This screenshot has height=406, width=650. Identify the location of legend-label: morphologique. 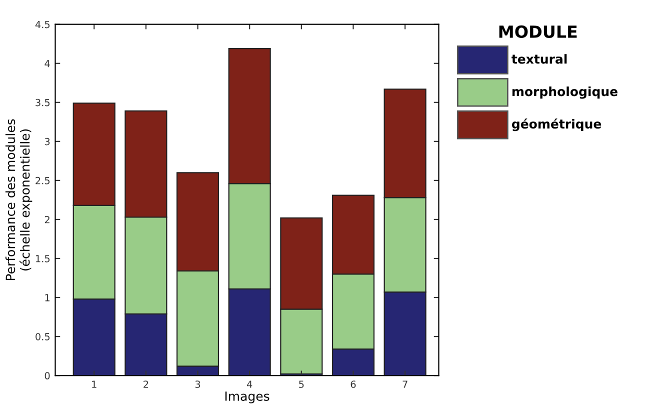
(565, 92).